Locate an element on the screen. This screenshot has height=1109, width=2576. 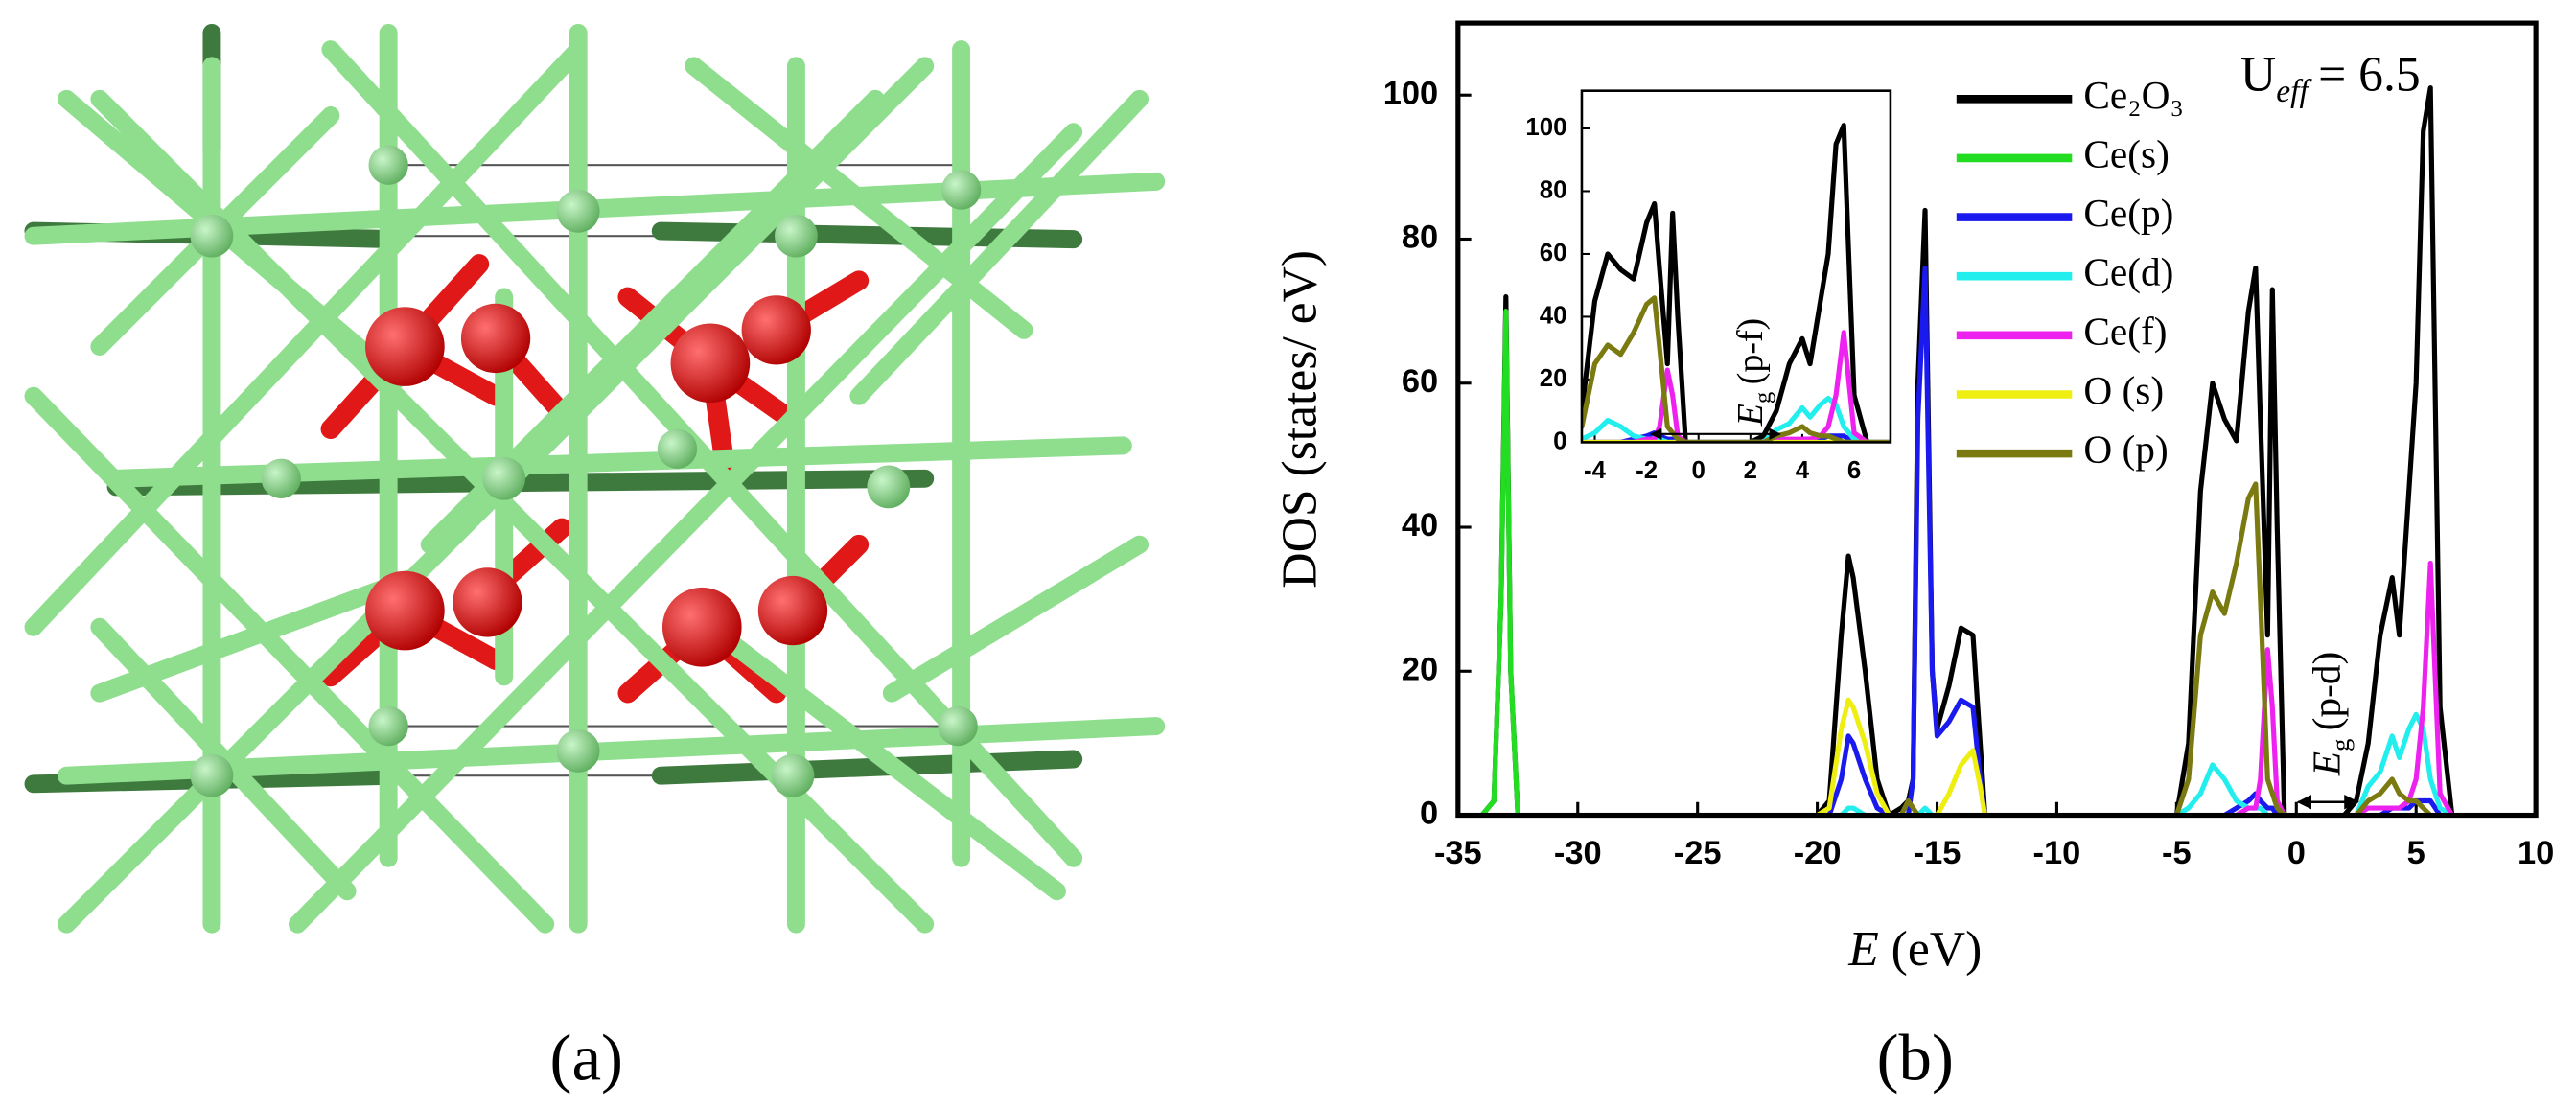
x-tick-label: 2 is located at coordinates (1750, 471).